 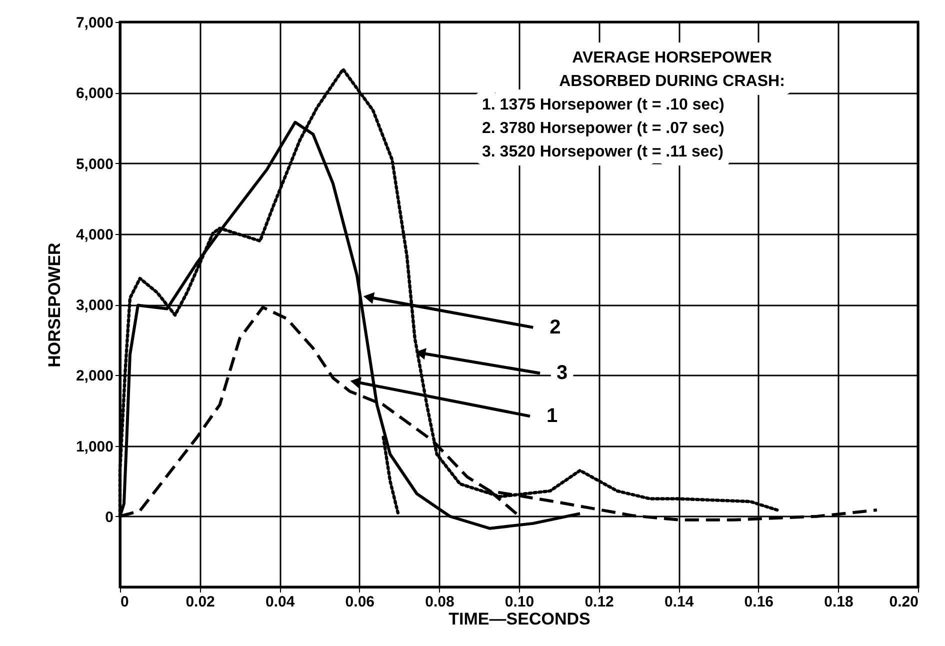 What do you see at coordinates (95, 235) in the screenshot?
I see `y-tick-label: 4,000` at bounding box center [95, 235].